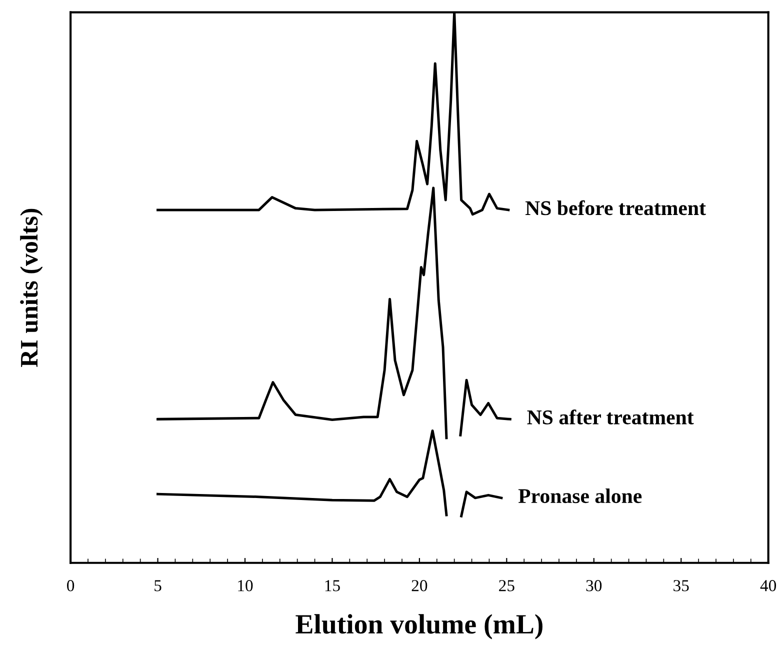 This screenshot has width=784, height=647. I want to click on y-axis-title: RI units (volts), so click(31, 288).